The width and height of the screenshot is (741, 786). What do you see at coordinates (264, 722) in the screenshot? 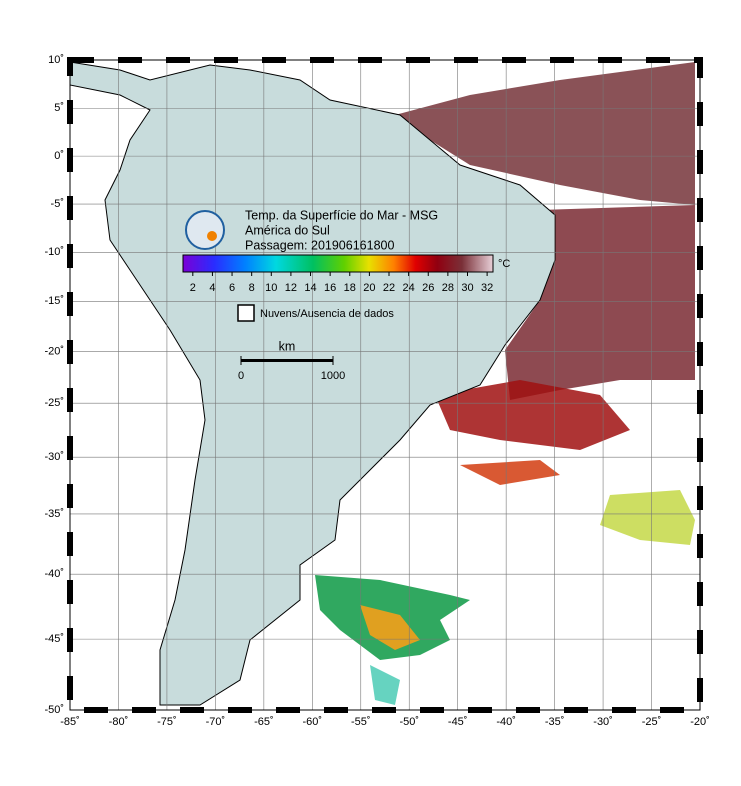
I see `x-tick-label: -65˚` at bounding box center [264, 722].